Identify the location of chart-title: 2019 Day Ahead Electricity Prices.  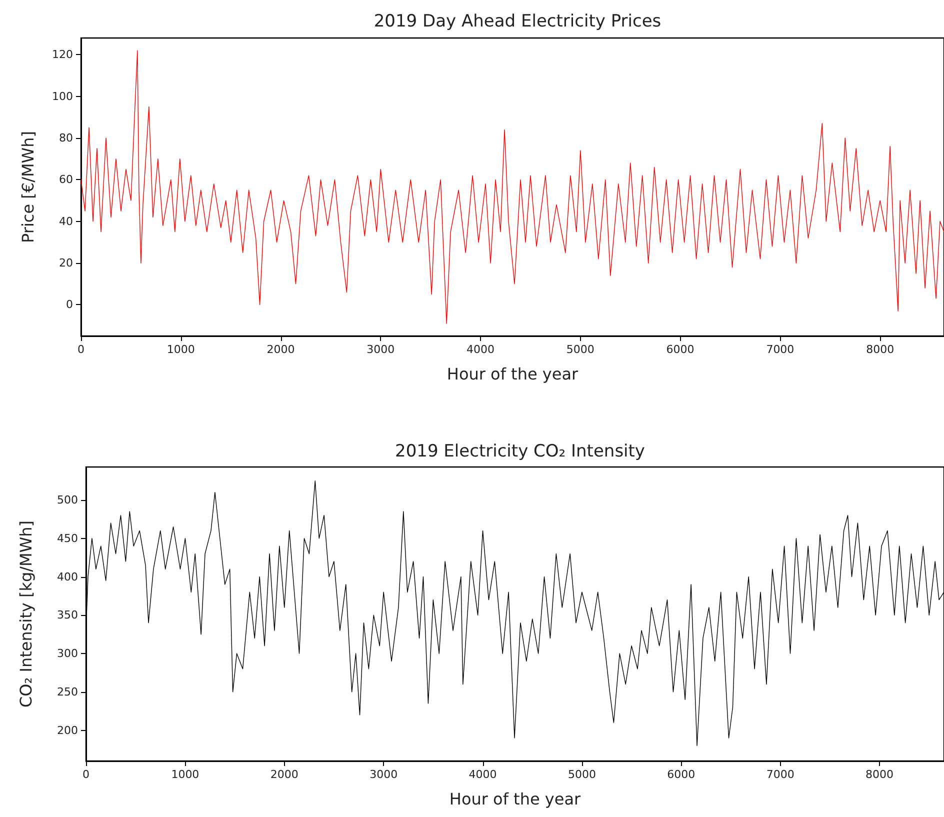
(518, 22).